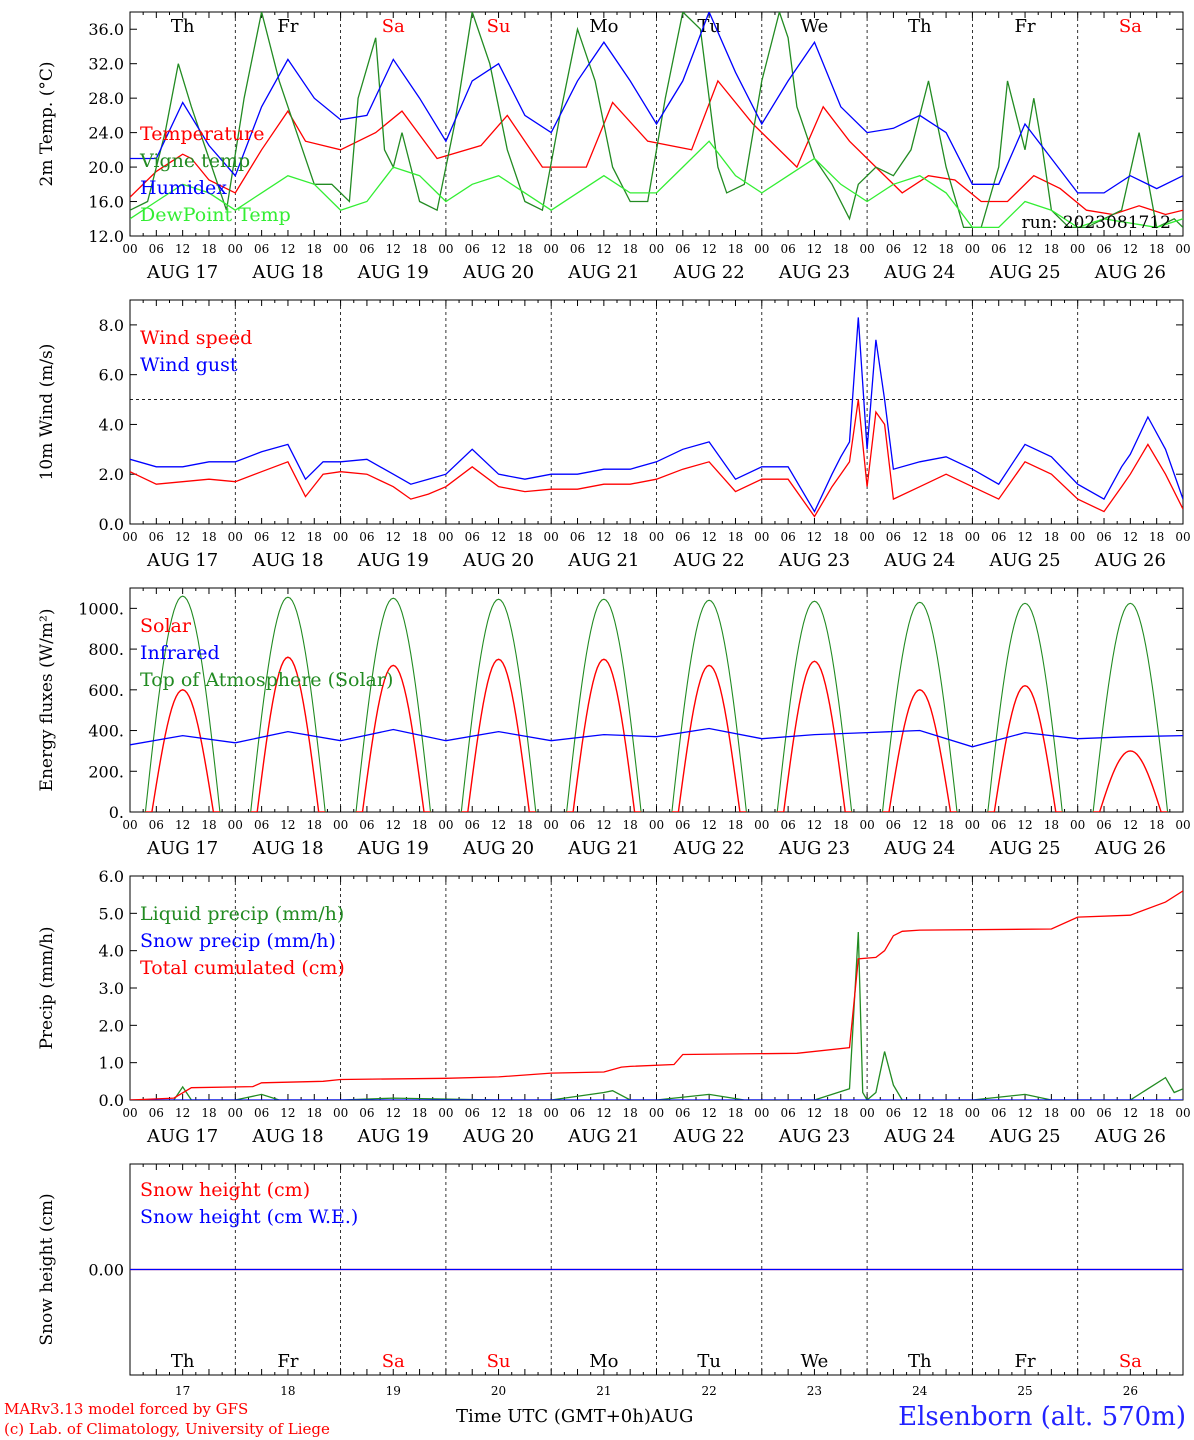 This screenshot has width=1194, height=1440. Describe the element at coordinates (106, 167) in the screenshot. I see `y-tick-label: 20.0` at that location.